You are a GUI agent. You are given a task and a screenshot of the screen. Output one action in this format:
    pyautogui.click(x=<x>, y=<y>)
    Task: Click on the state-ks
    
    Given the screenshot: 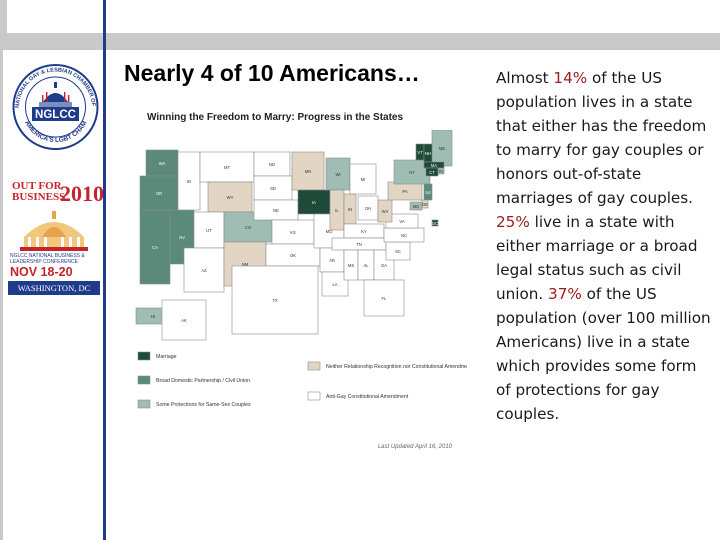 What is the action you would take?
    pyautogui.click(x=293, y=232)
    